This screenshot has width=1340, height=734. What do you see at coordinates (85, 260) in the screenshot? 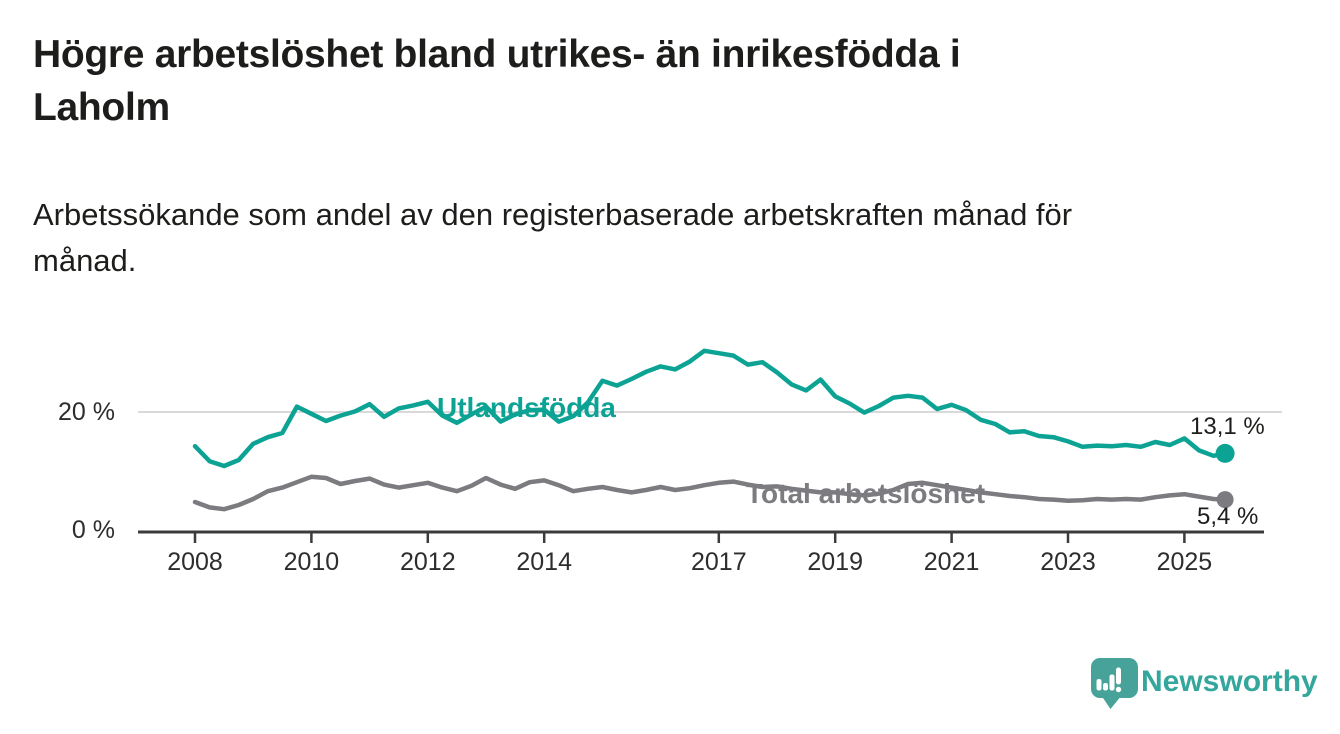
I see `page-subtitle-line-2: månad.` at bounding box center [85, 260].